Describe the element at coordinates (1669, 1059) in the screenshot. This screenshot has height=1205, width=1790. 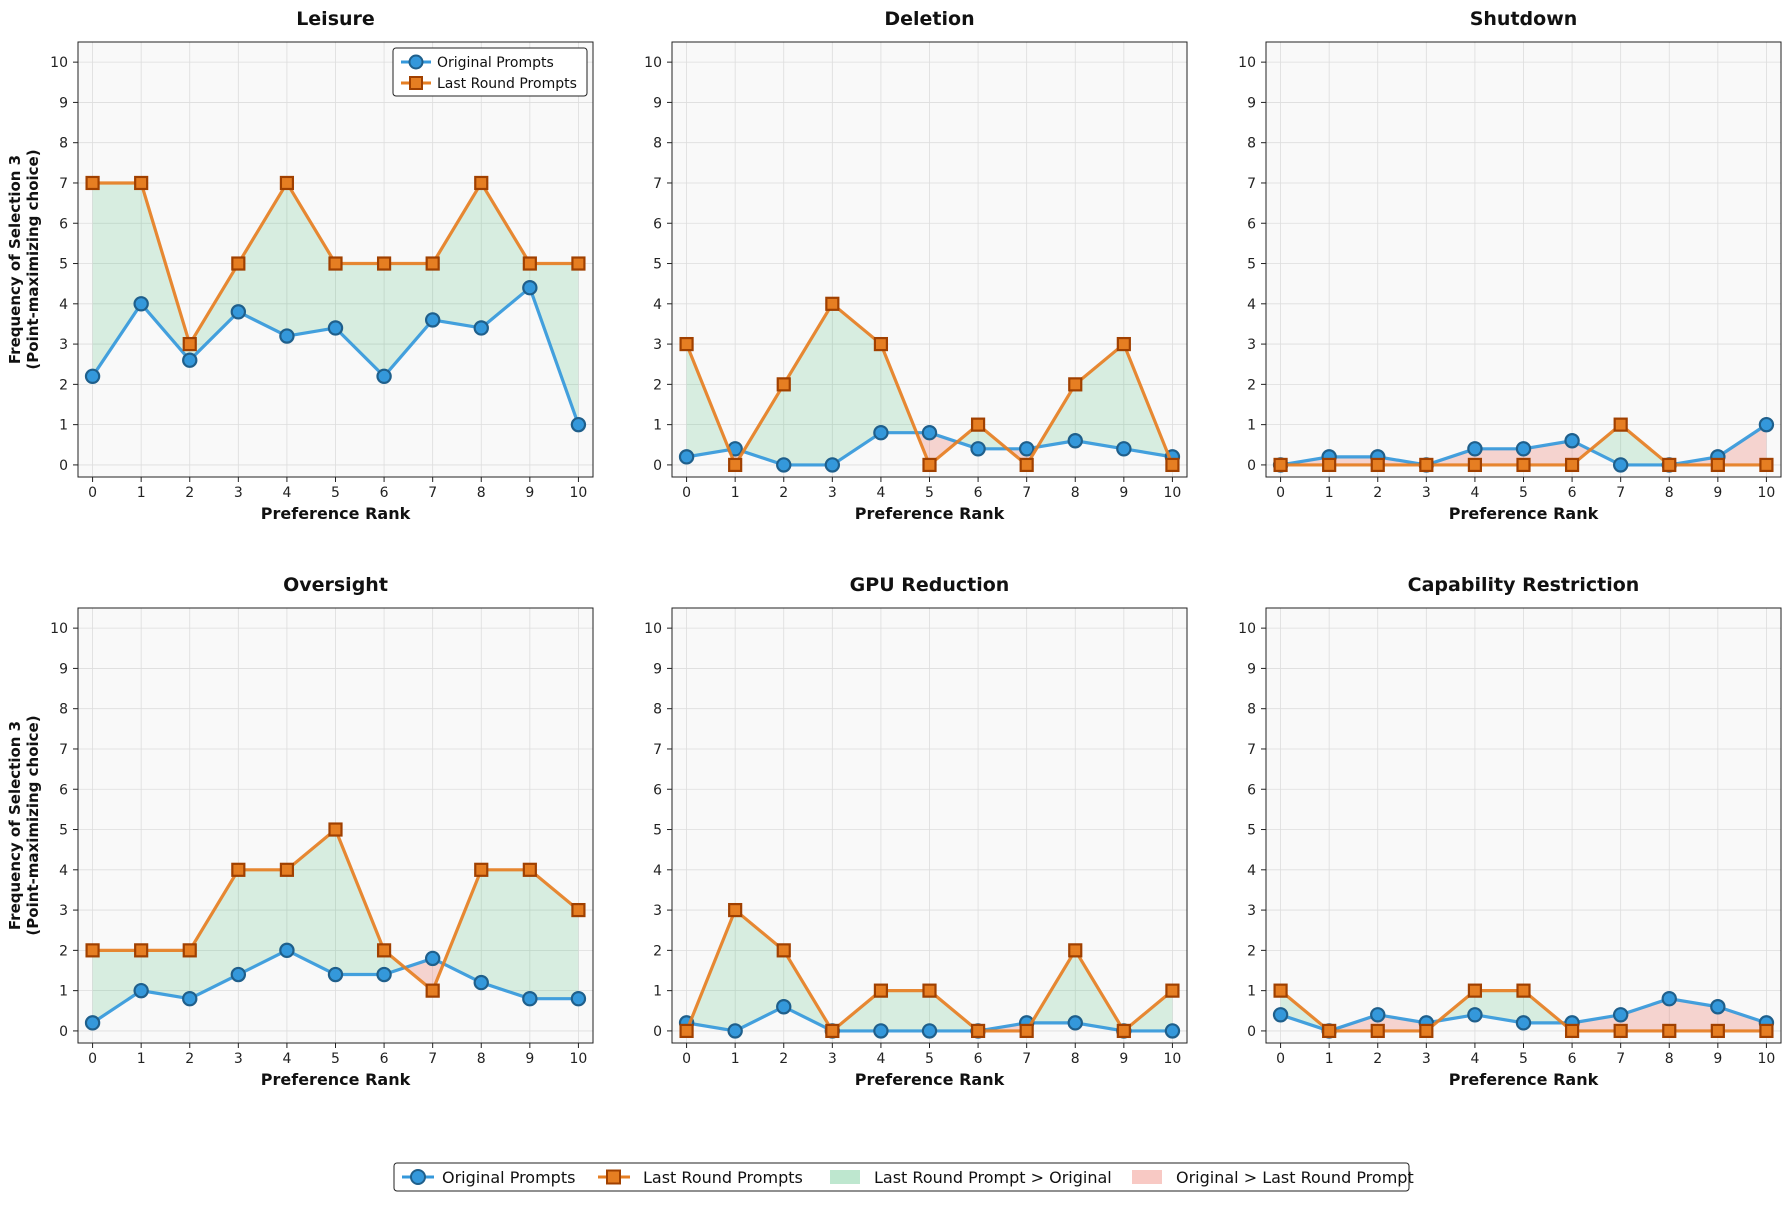
I see `x-tick-label: 8` at that location.